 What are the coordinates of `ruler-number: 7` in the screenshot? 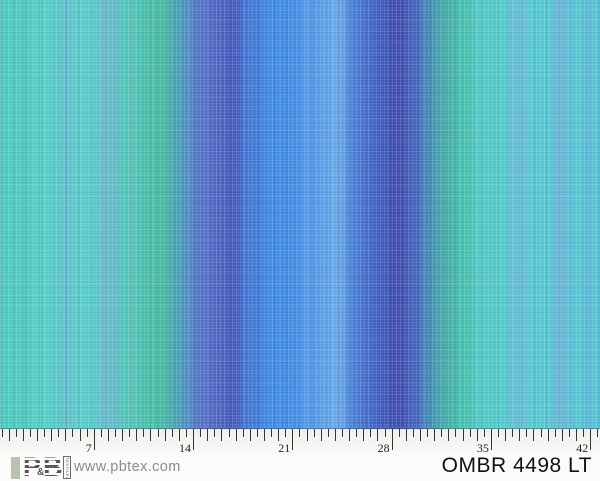 It's located at (88, 448).